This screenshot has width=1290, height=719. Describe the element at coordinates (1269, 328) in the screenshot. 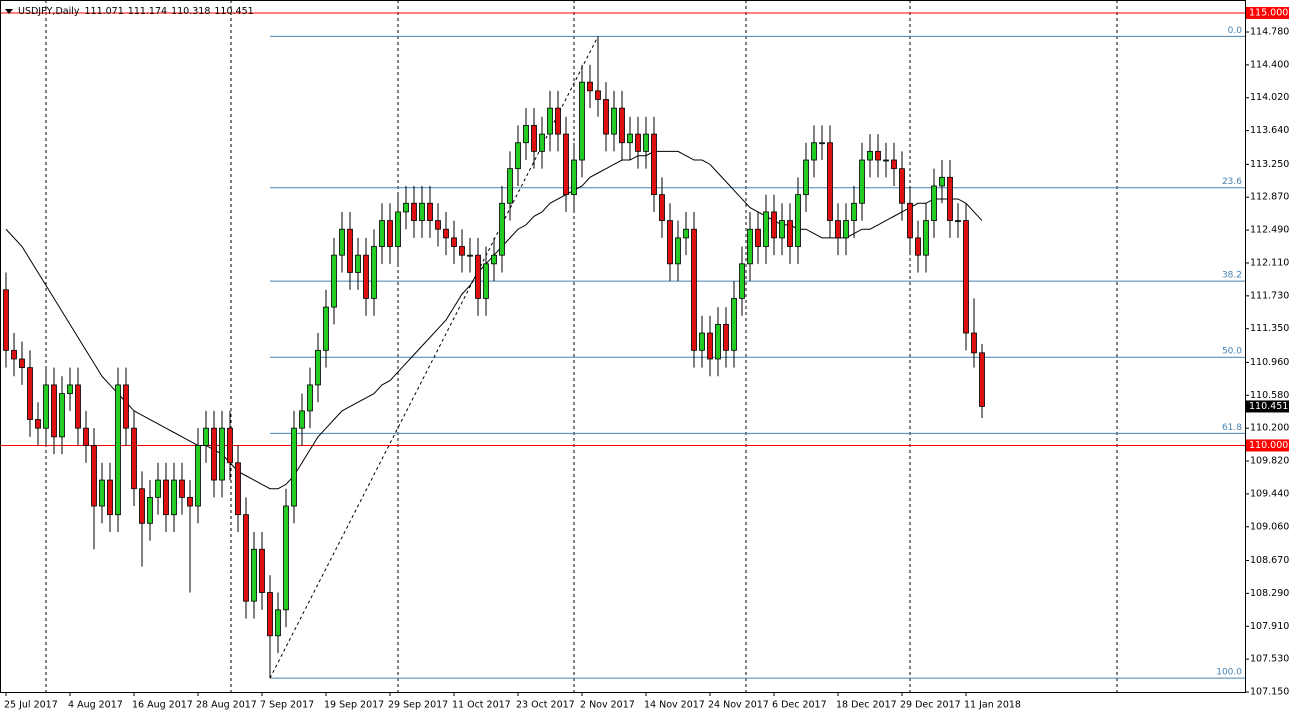

I see `y-tick-label: 111.350` at that location.